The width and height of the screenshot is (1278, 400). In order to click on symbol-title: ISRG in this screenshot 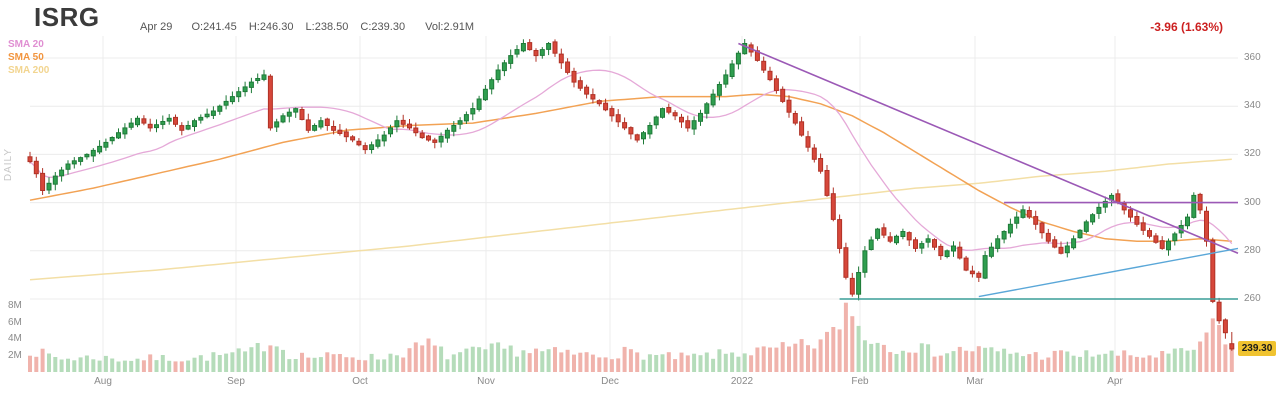, I will do `click(67, 17)`.